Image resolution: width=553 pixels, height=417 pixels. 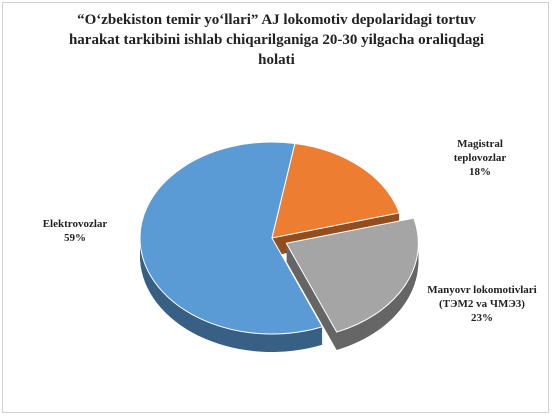 I want to click on value-label: 23%, so click(x=482, y=318).